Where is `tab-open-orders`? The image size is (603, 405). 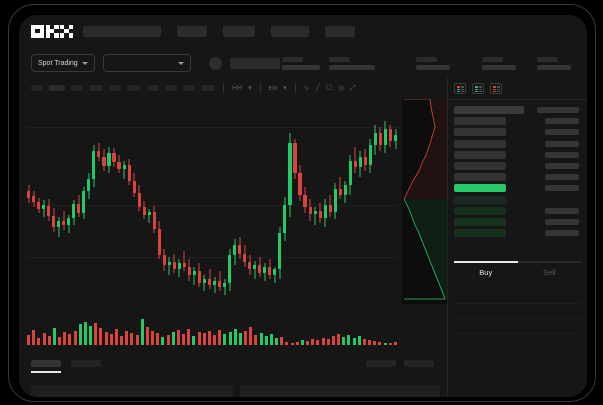 tab-open-orders is located at coordinates (46, 363).